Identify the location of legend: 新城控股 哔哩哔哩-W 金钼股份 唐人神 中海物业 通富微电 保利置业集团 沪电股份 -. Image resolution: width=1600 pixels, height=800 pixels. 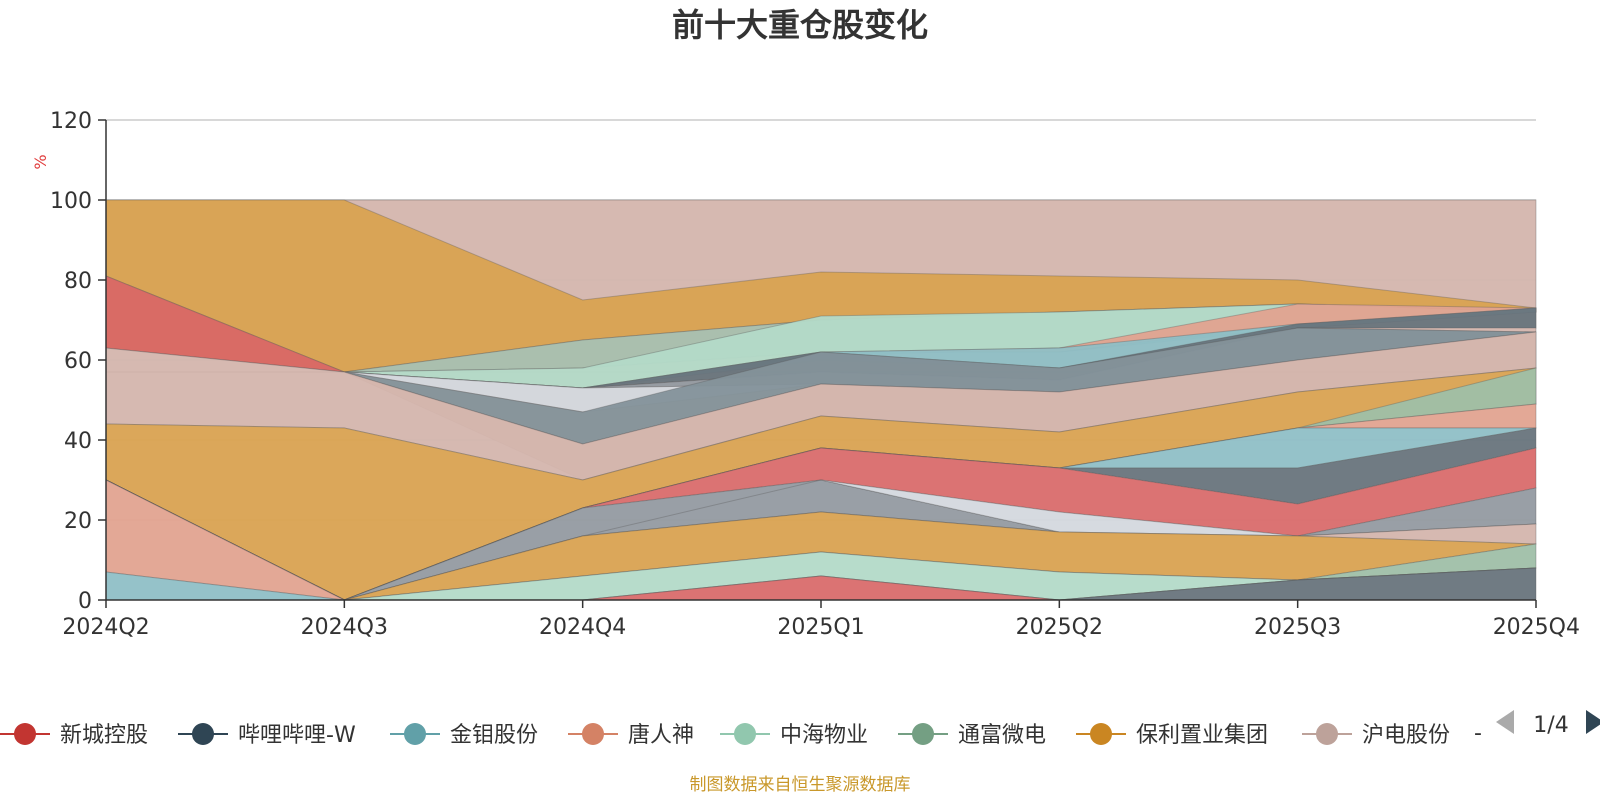
(741, 734).